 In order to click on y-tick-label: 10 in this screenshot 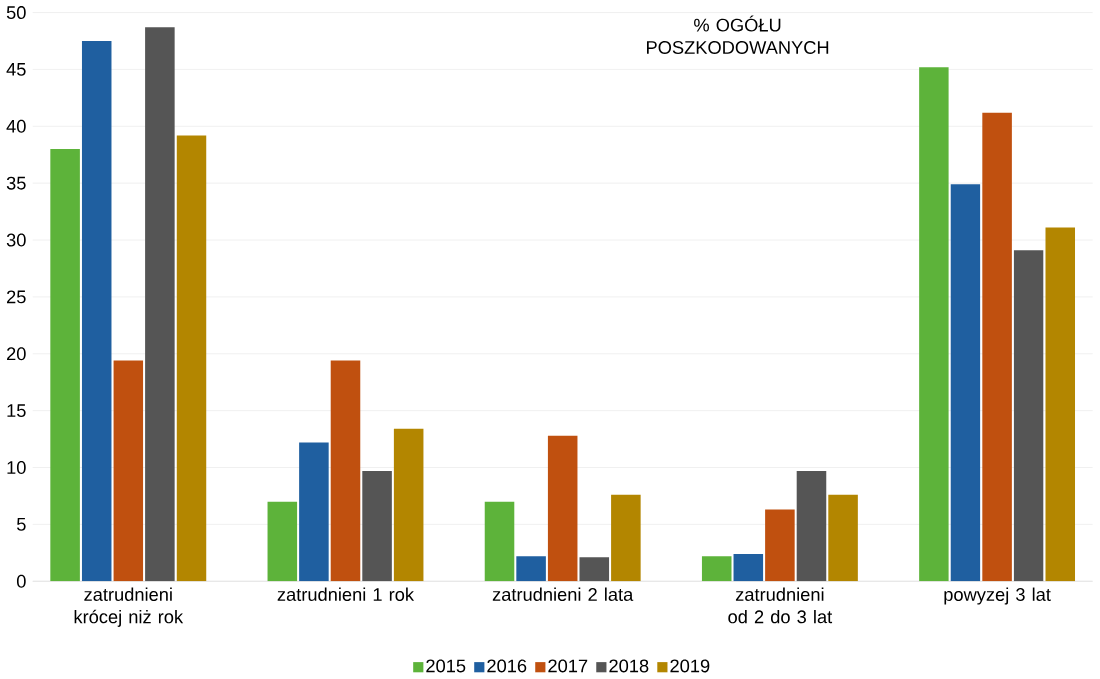, I will do `click(16, 467)`.